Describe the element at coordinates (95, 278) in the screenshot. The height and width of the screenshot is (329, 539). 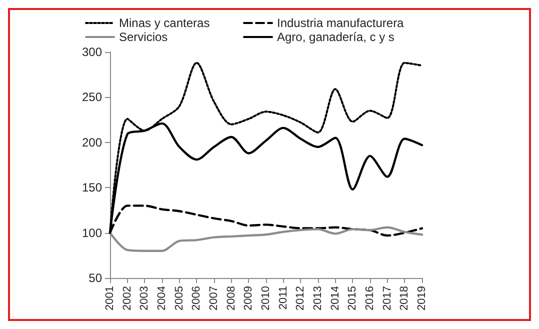
I see `y-tick-label: 50` at that location.